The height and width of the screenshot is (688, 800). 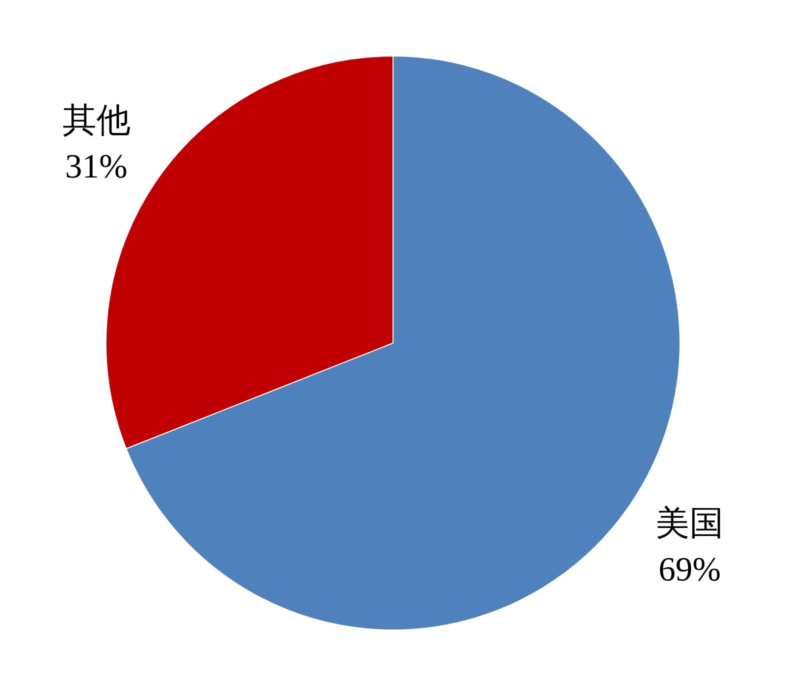 I want to click on data-label: 69%, so click(x=689, y=570).